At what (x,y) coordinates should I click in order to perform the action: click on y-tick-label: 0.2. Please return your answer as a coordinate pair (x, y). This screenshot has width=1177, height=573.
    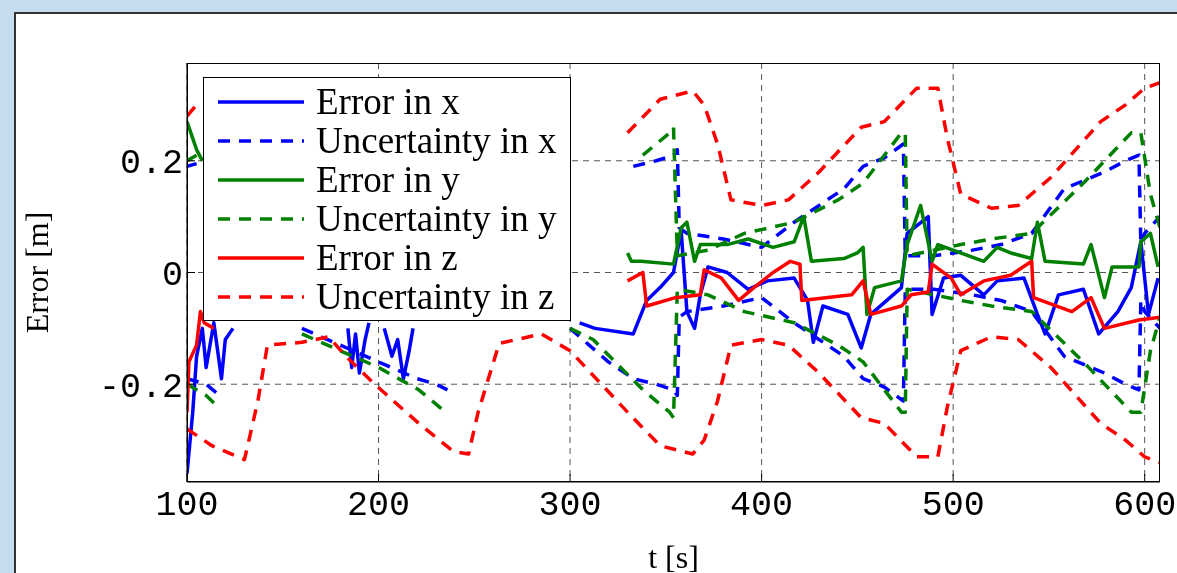
    Looking at the image, I should click on (151, 164).